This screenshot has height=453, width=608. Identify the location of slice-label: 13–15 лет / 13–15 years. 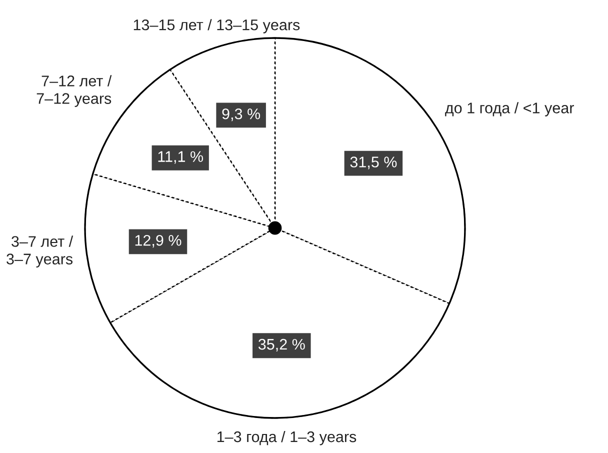
(217, 26).